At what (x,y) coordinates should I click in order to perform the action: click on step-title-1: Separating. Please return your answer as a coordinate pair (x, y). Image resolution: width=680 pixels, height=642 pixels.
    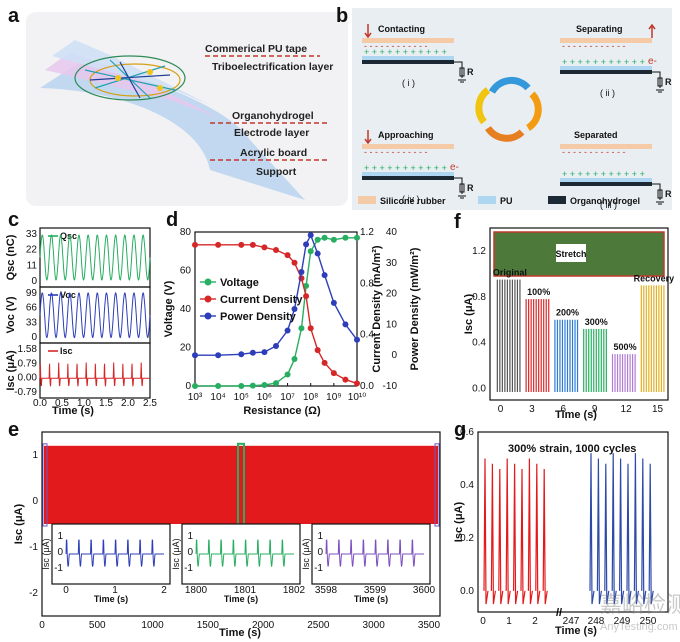
    Looking at the image, I should click on (599, 29).